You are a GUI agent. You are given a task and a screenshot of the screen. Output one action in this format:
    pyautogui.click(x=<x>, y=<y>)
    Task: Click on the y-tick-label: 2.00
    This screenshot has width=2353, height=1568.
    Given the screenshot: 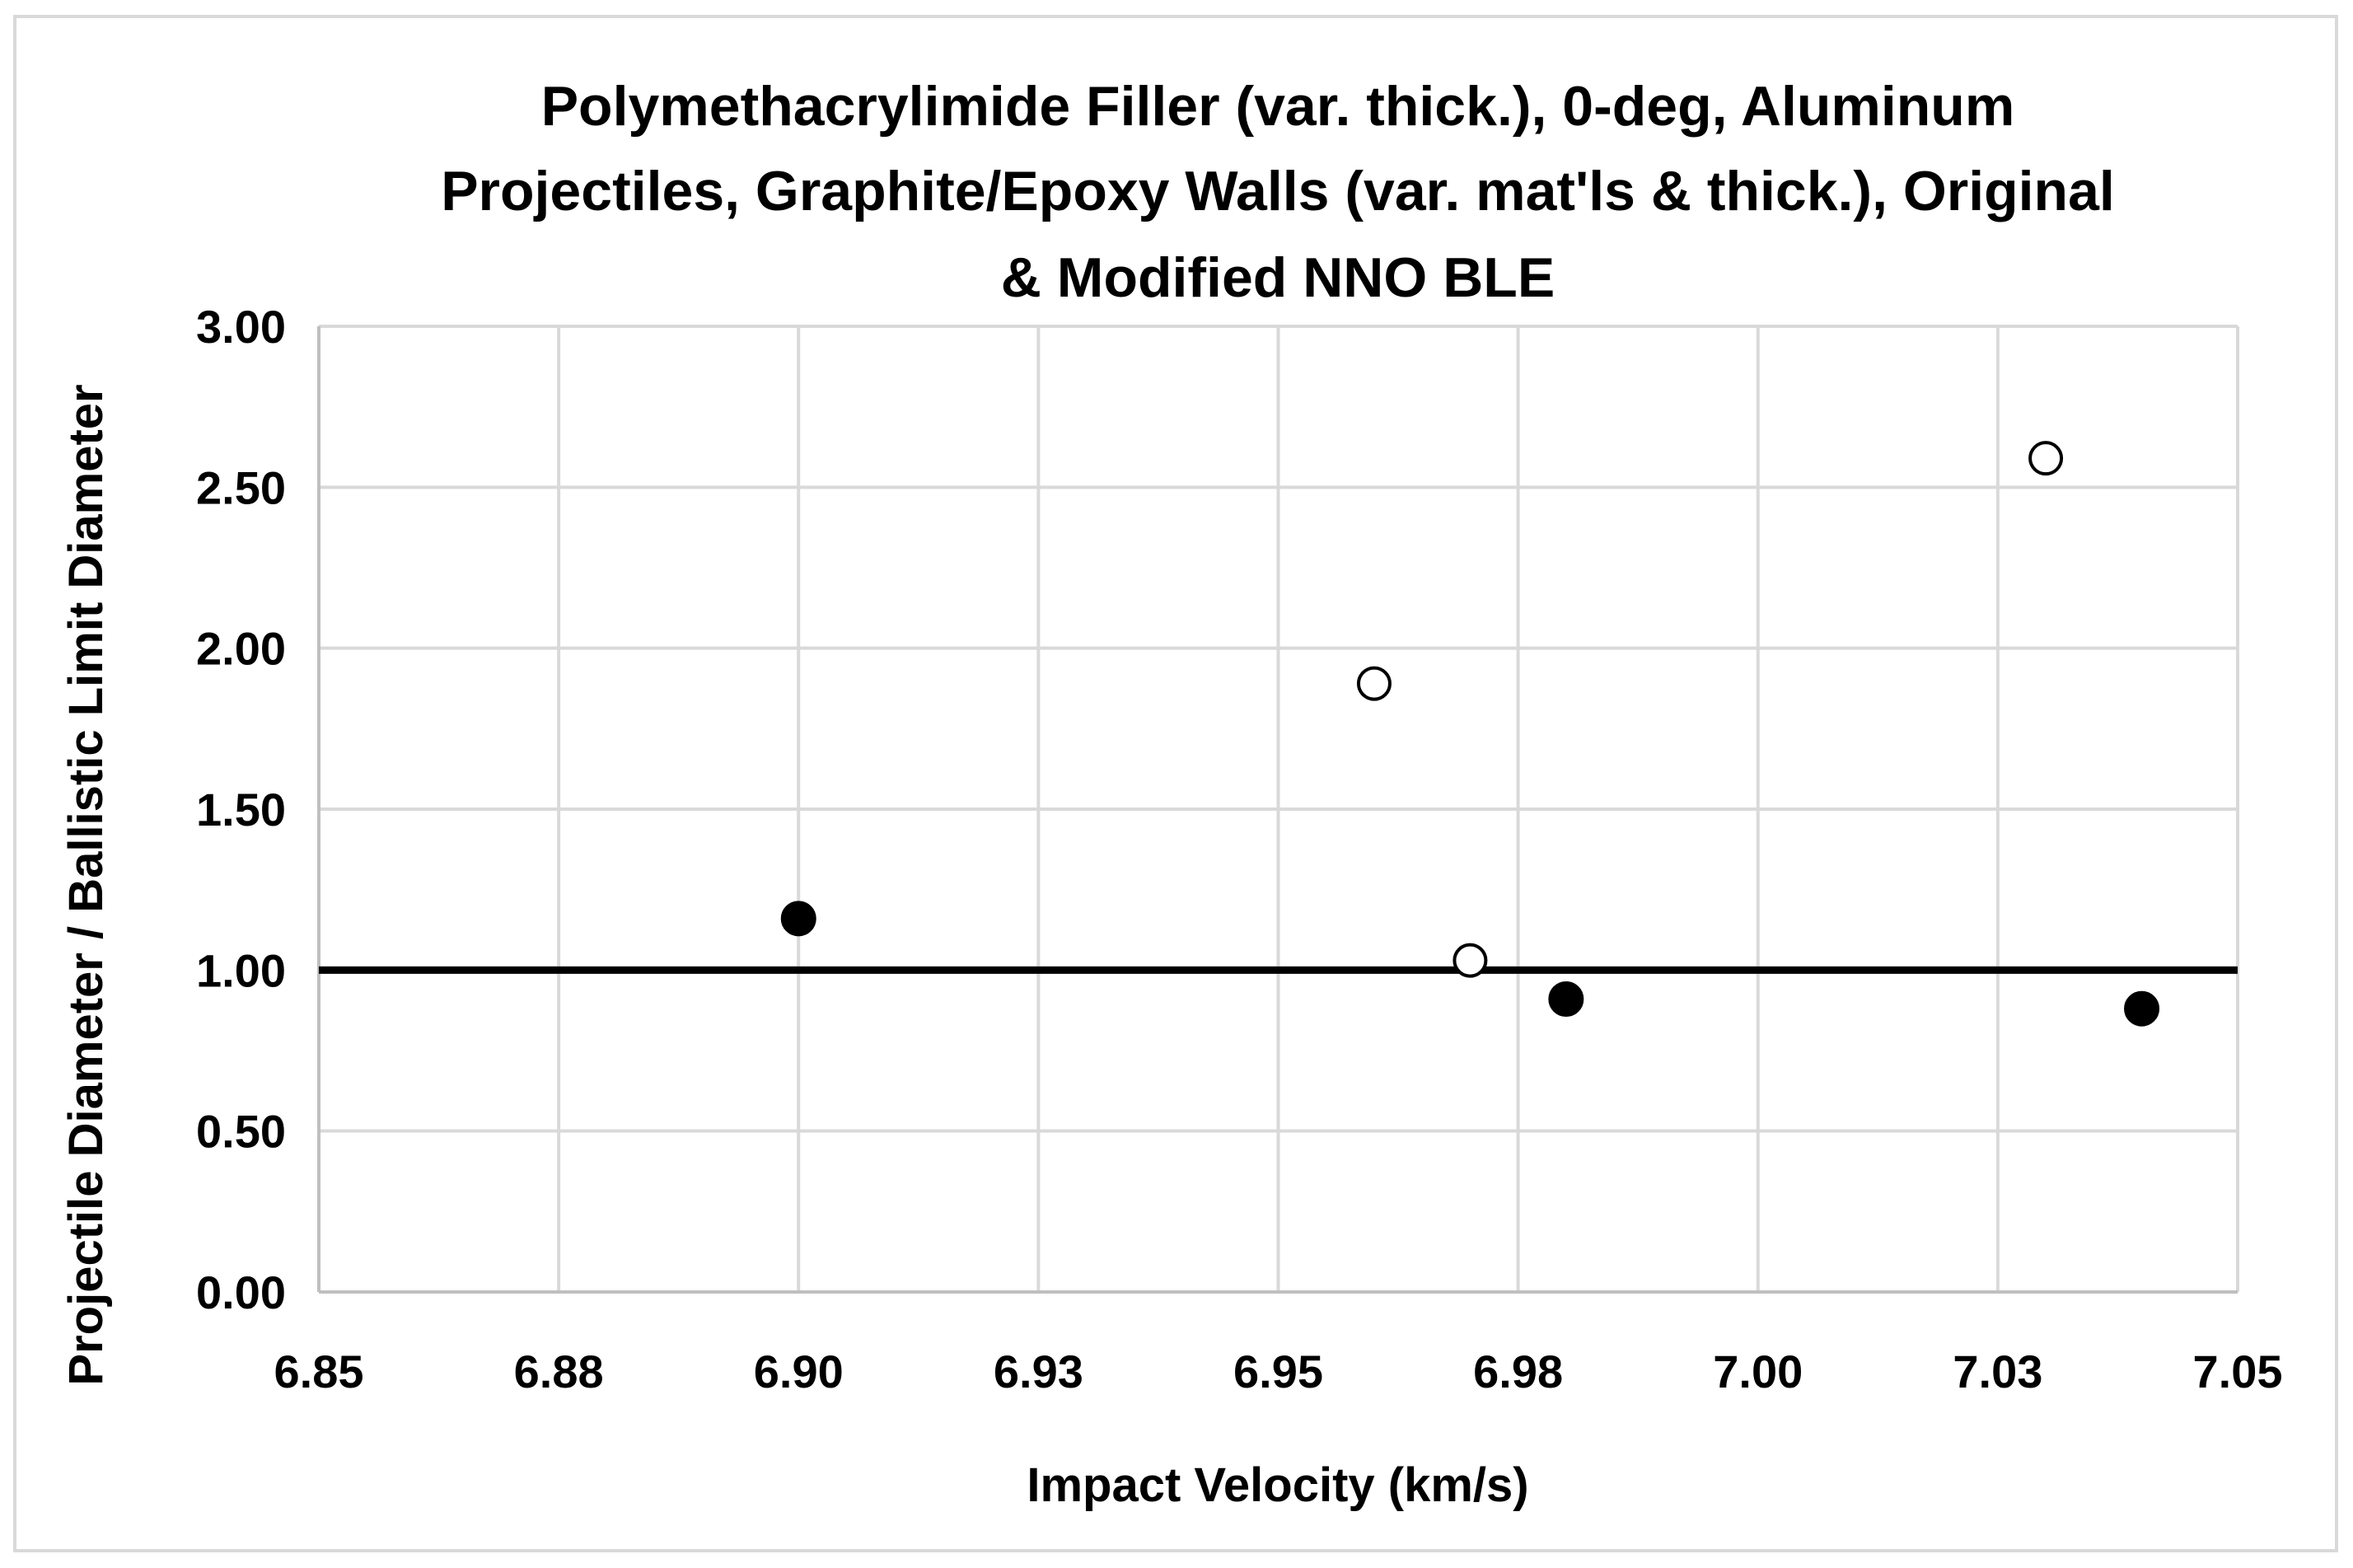 What is the action you would take?
    pyautogui.click(x=241, y=649)
    